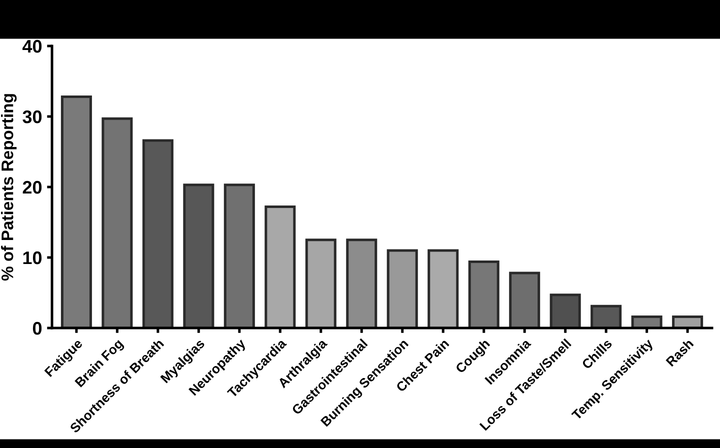 The height and width of the screenshot is (448, 720). I want to click on y-tick-label: 0, so click(37, 328).